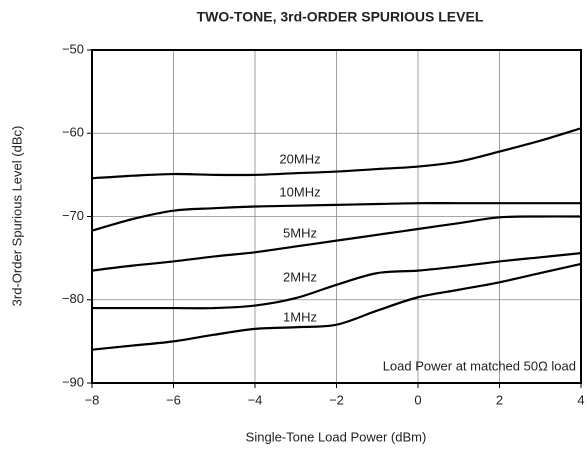 The image size is (587, 451). I want to click on series-label: 20MHz, so click(299, 158).